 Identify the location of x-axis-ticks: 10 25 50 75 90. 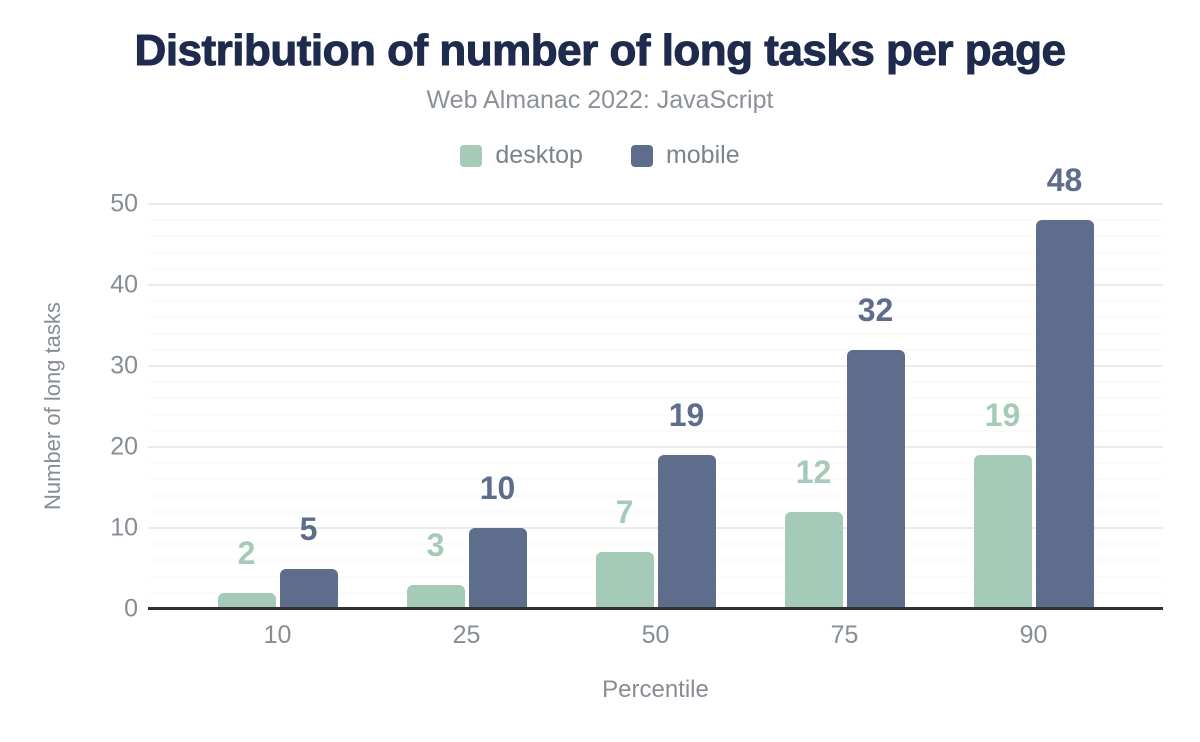
(655, 635).